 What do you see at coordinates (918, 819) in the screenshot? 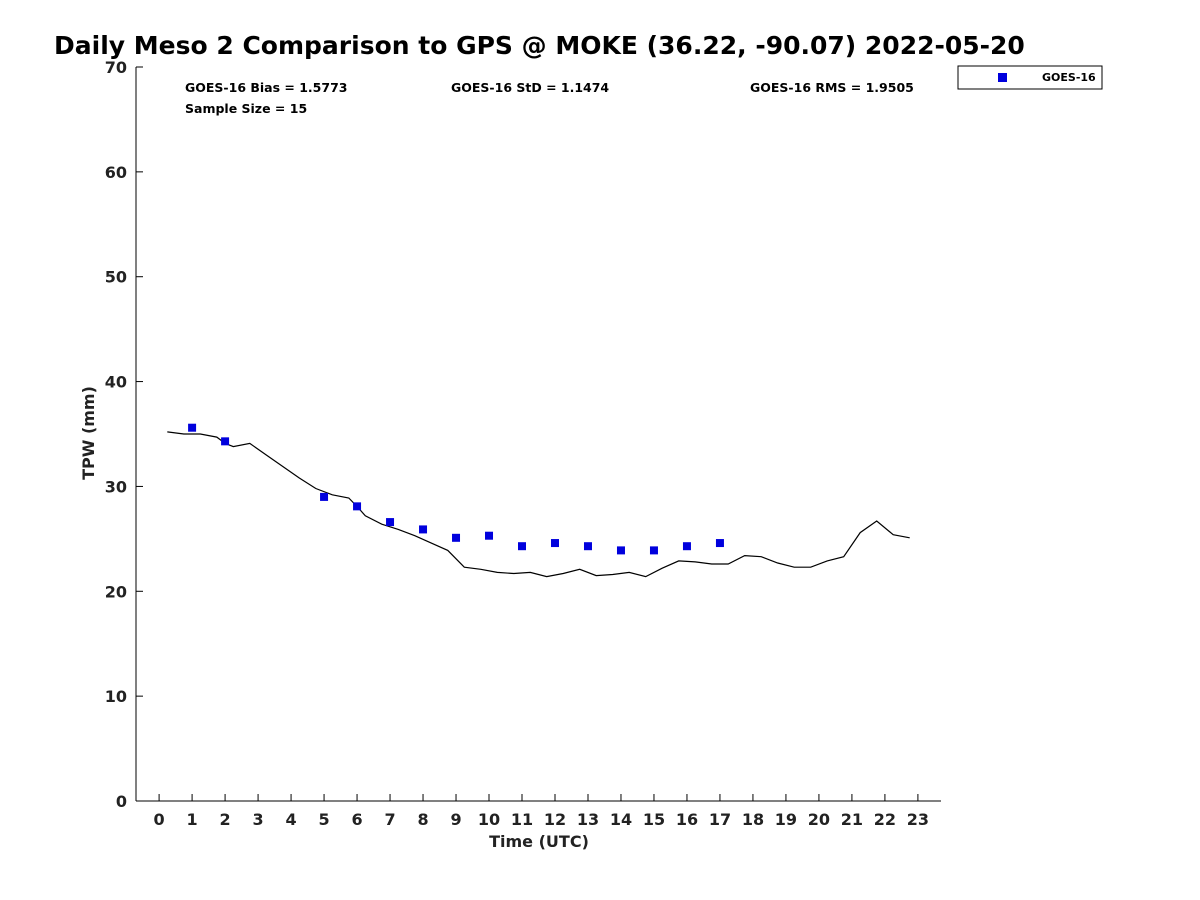
I see `x-tick-label: 23` at bounding box center [918, 819].